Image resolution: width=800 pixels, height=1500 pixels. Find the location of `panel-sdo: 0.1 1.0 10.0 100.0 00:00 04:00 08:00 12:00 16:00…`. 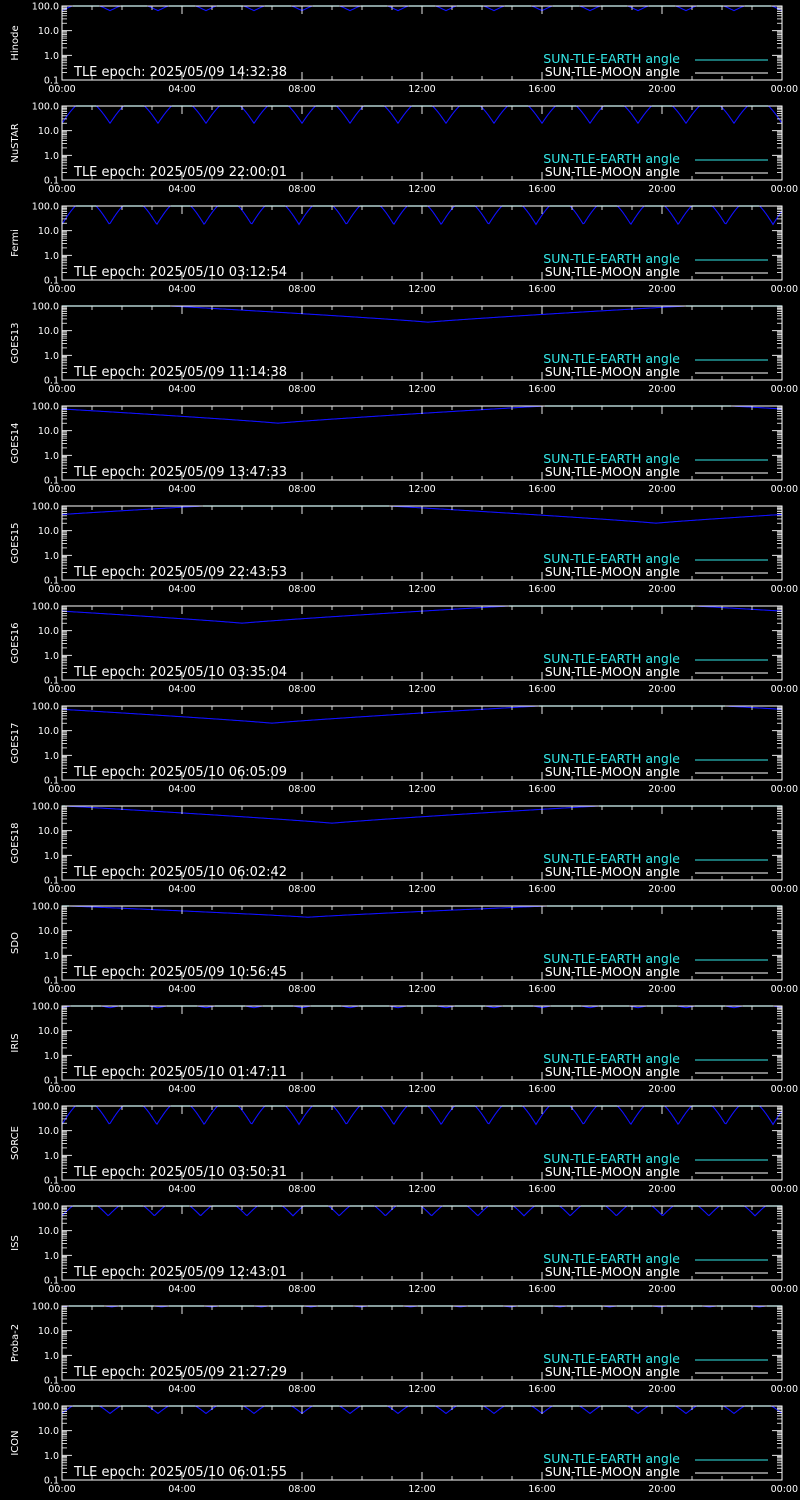

panel-sdo: 0.1 1.0 10.0 100.0 00:00 04:00 08:00 12:00 16:00… is located at coordinates (404, 949).